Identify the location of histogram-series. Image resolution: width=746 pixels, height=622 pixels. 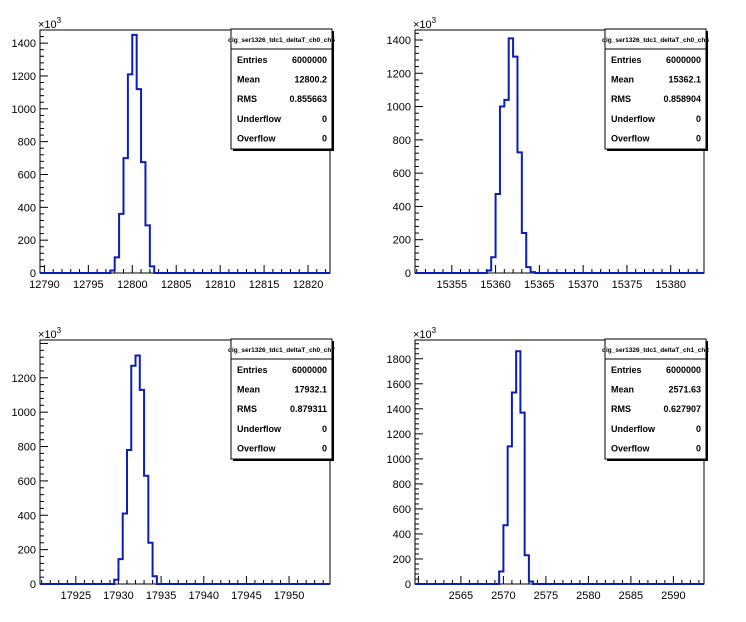
(559, 467).